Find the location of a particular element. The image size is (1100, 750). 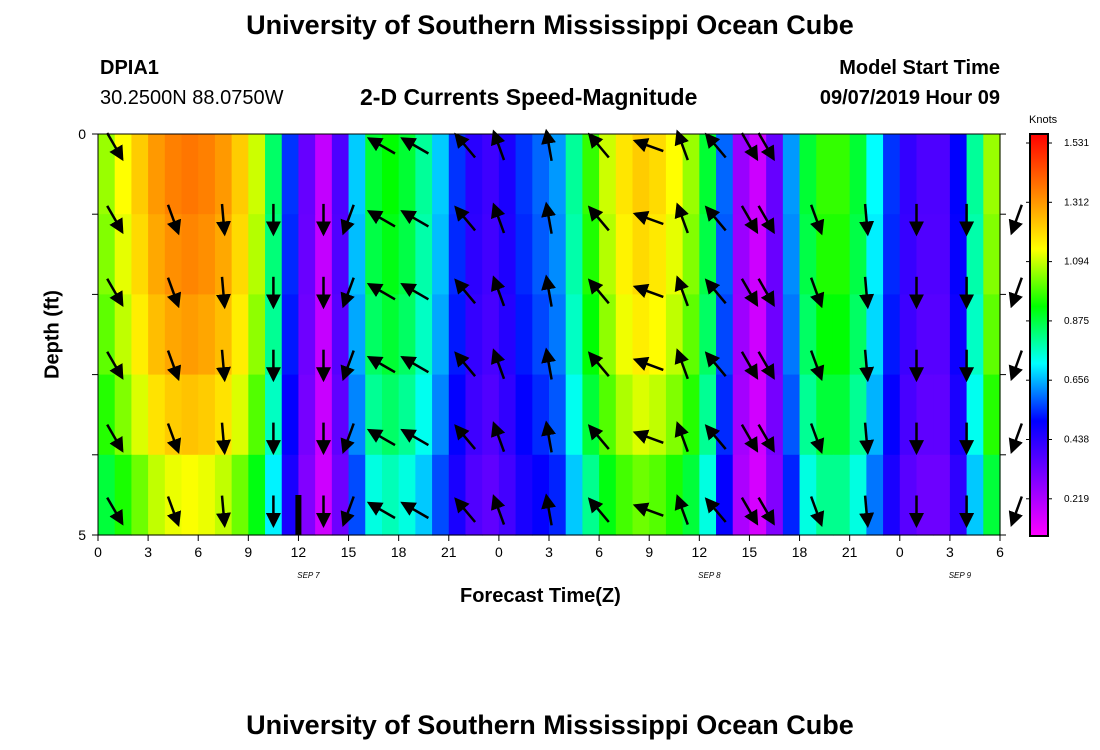

station-location: 30.2500N 88.0750W is located at coordinates (192, 98).